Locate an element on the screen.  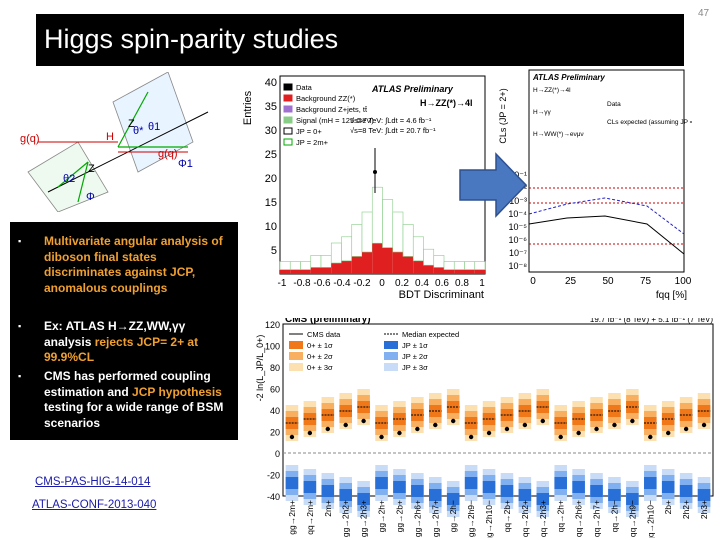
diagram-label: g(q) is located at coordinates (168, 154).